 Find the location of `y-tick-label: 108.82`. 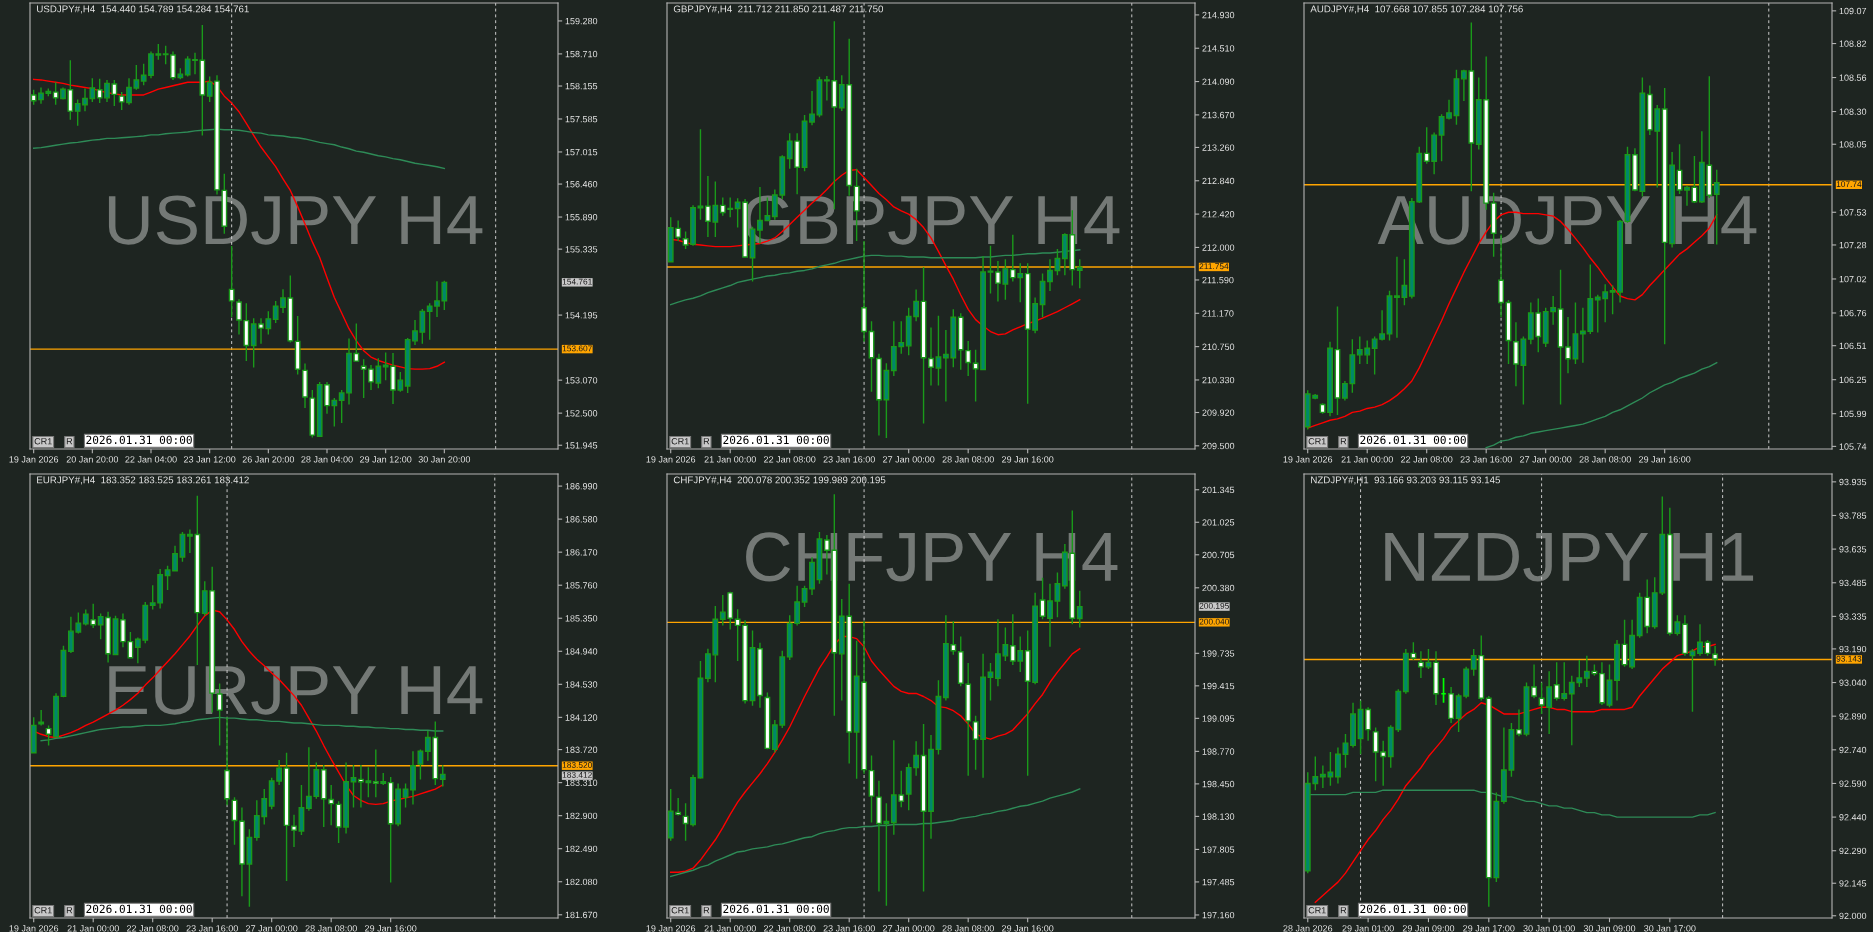

y-tick-label: 108.82 is located at coordinates (1853, 43).